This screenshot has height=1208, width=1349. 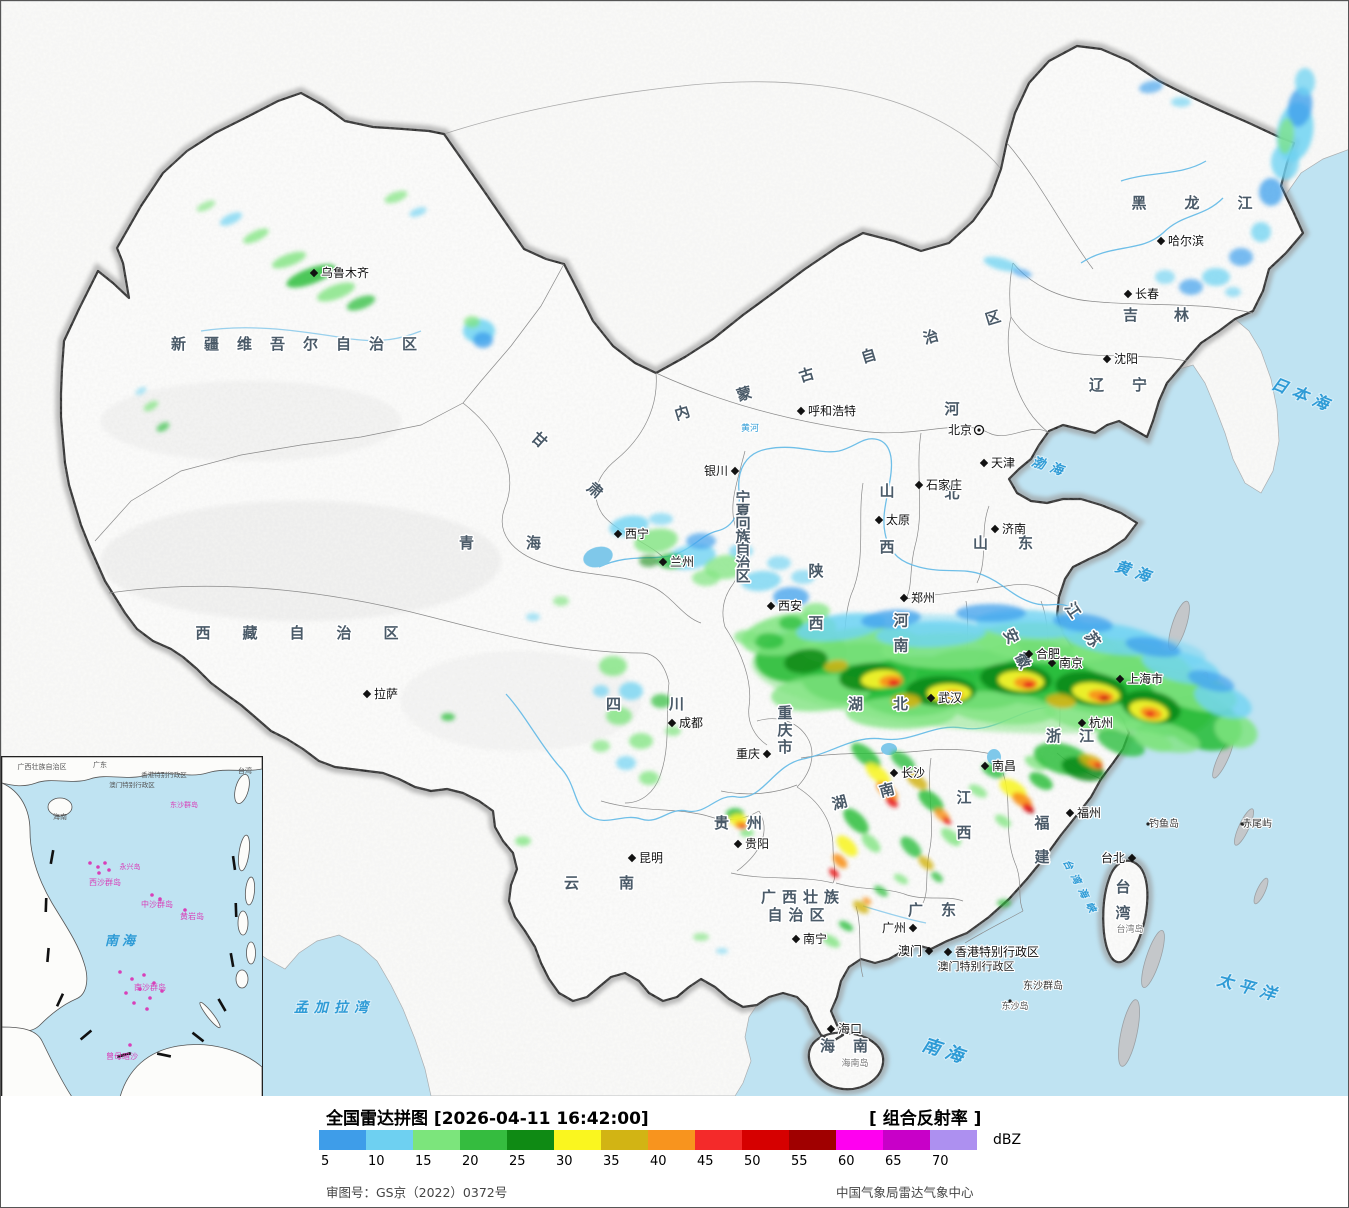 What do you see at coordinates (564, 1161) in the screenshot?
I see `legend-value: 30` at bounding box center [564, 1161].